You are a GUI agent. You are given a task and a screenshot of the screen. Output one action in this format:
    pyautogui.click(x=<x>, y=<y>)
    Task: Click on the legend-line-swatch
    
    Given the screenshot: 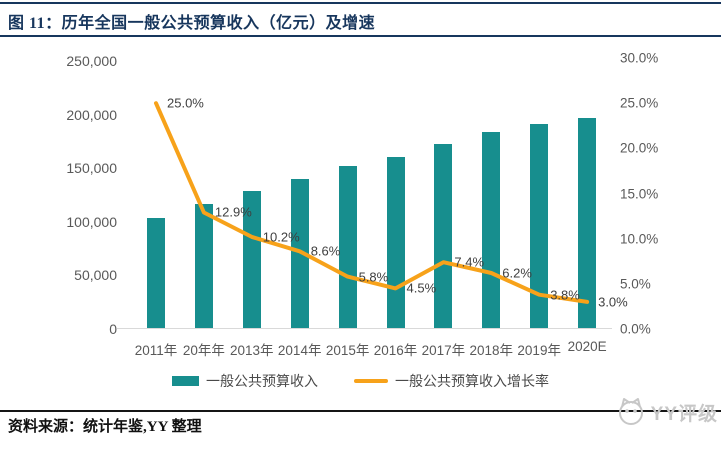 What is the action you would take?
    pyautogui.click(x=371, y=381)
    